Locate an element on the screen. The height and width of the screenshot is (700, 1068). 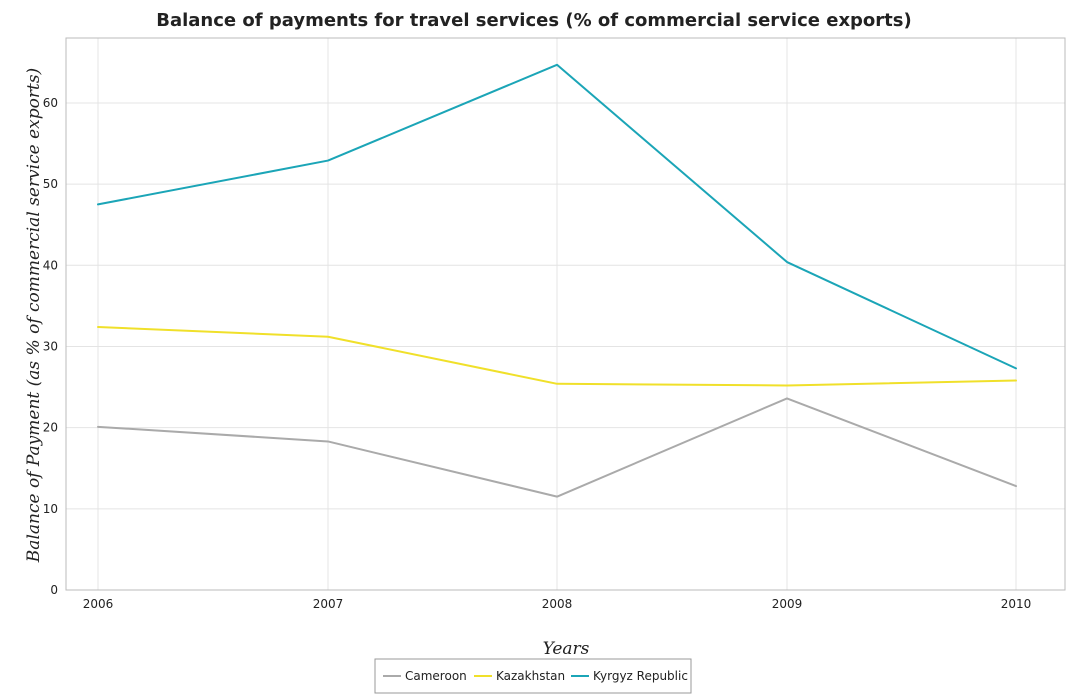
y-tick-label: 40 is located at coordinates (50, 265).